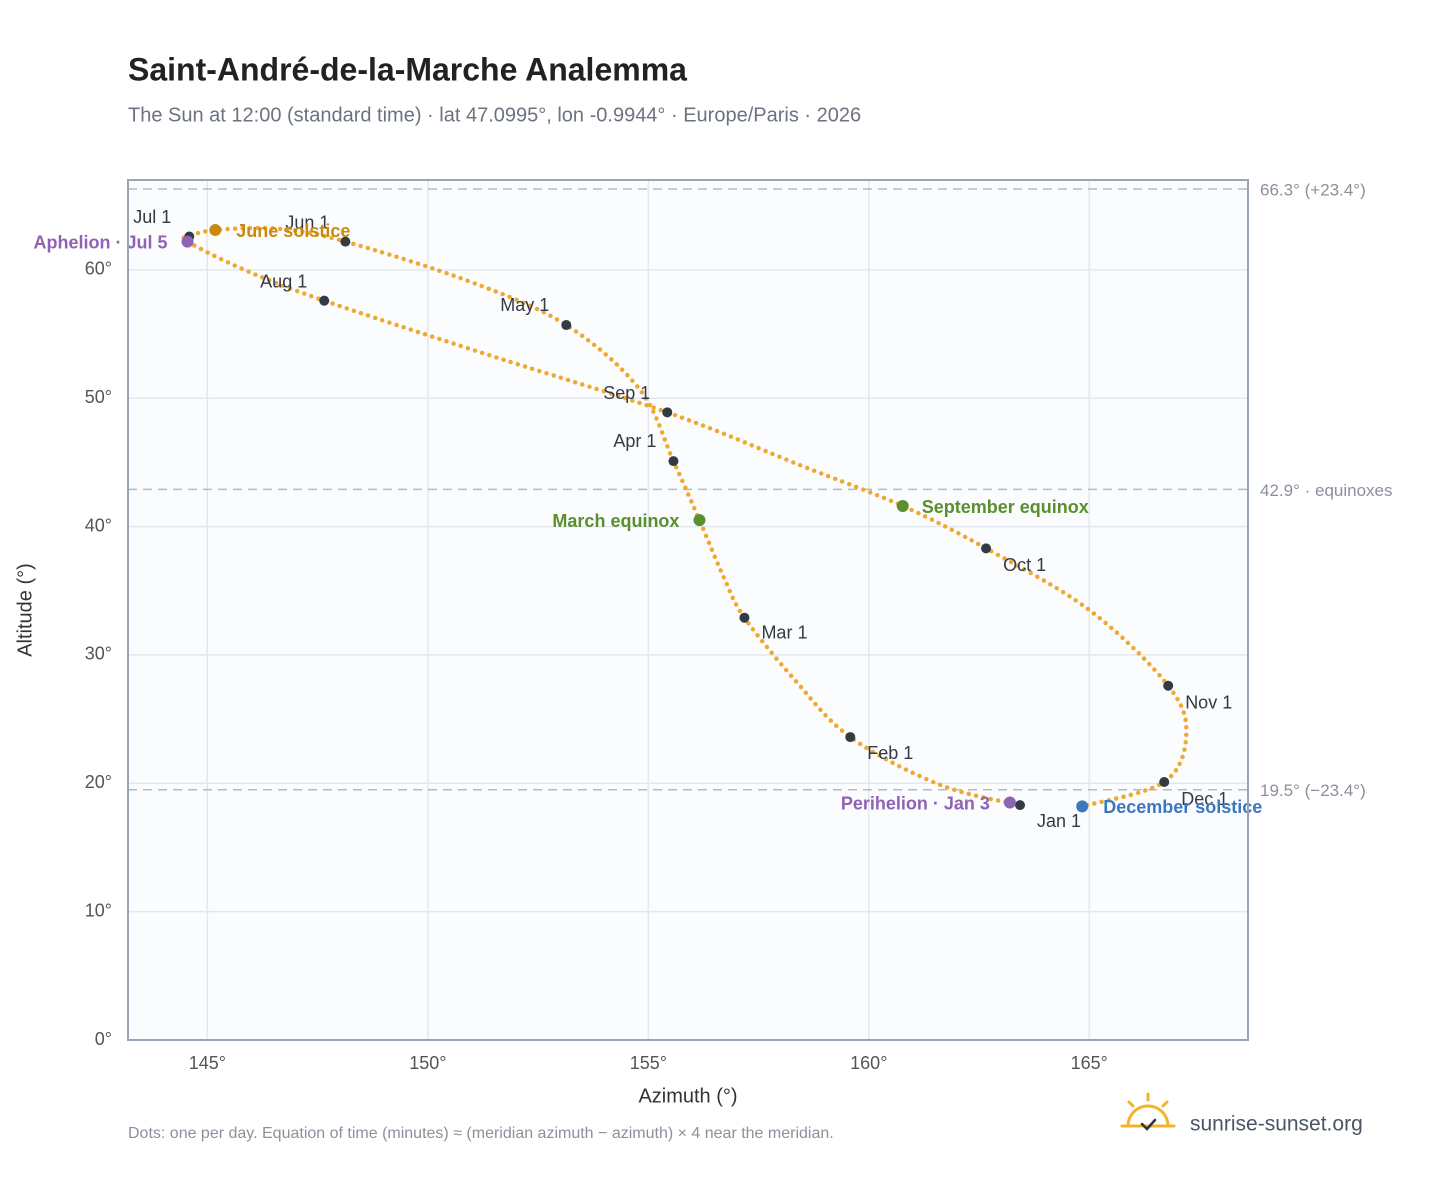 Image resolution: width=1448 pixels, height=1188 pixels. I want to click on marker-label: Sep 1, so click(626, 393).